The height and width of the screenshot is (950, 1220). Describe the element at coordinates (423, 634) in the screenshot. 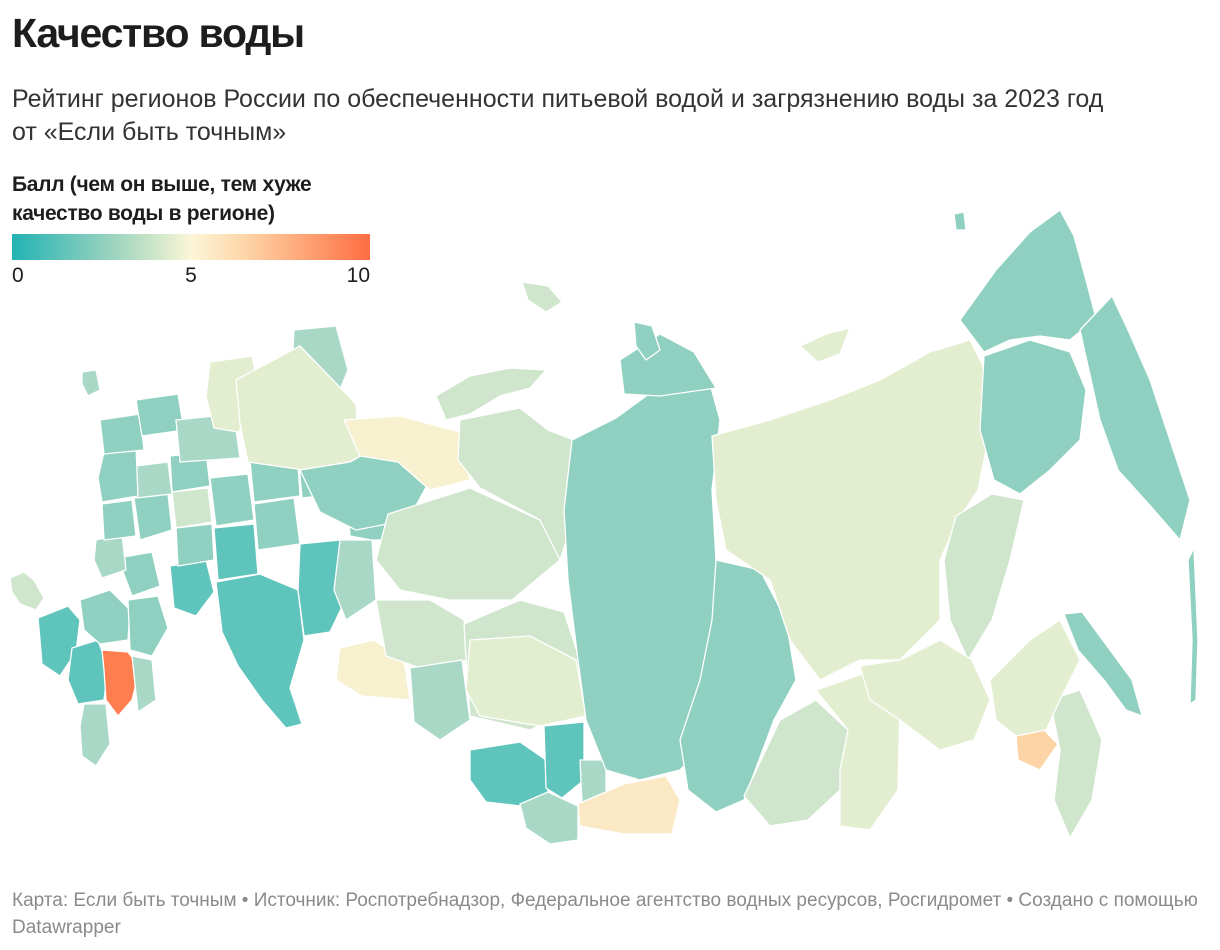

I see `region-tyumen` at that location.